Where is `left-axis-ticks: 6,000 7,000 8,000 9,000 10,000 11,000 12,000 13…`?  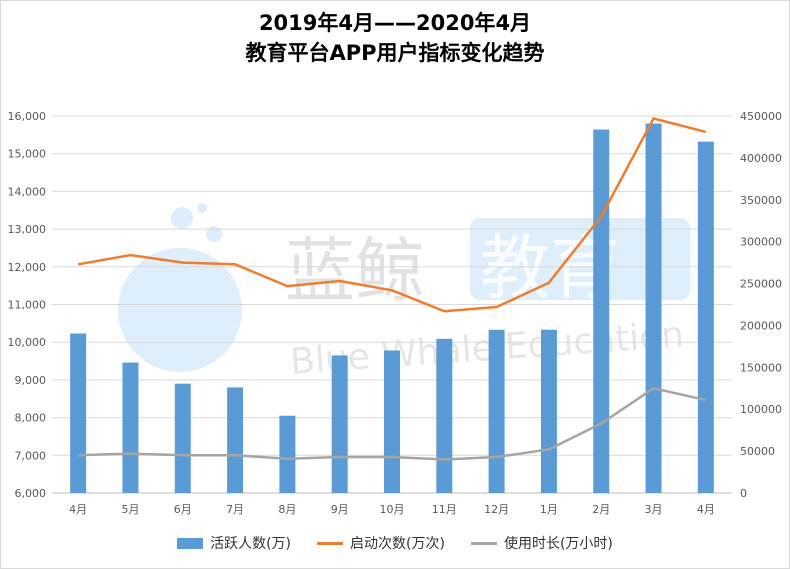 left-axis-ticks: 6,000 7,000 8,000 9,000 10,000 11,000 12,000 13… is located at coordinates (27, 305).